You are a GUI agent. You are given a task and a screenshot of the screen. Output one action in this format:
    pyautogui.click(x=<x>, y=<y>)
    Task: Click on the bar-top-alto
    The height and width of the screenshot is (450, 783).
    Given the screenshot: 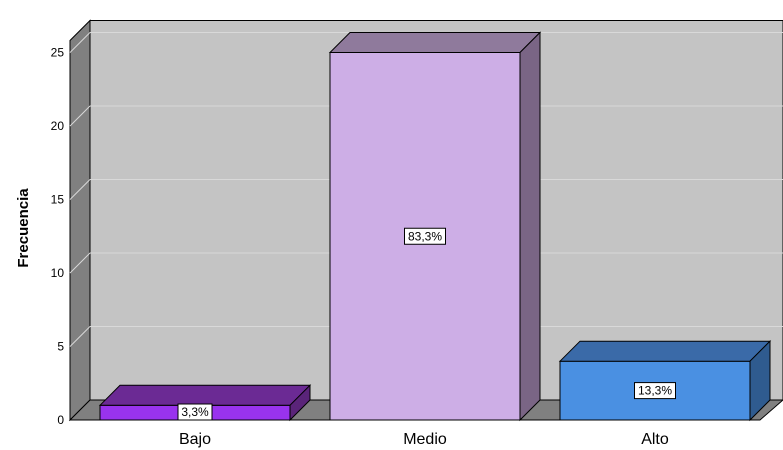 What is the action you would take?
    pyautogui.click(x=665, y=351)
    